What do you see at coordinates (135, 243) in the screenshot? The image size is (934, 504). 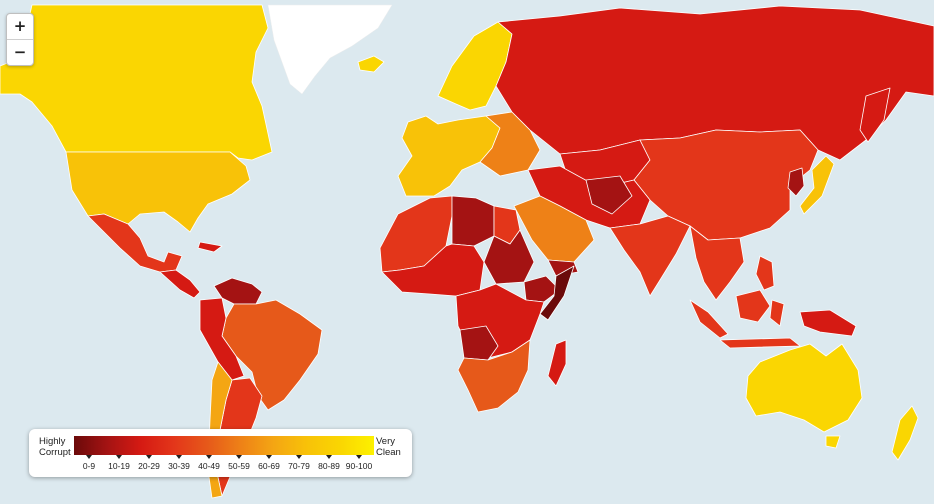 I see `region-mexico` at bounding box center [135, 243].